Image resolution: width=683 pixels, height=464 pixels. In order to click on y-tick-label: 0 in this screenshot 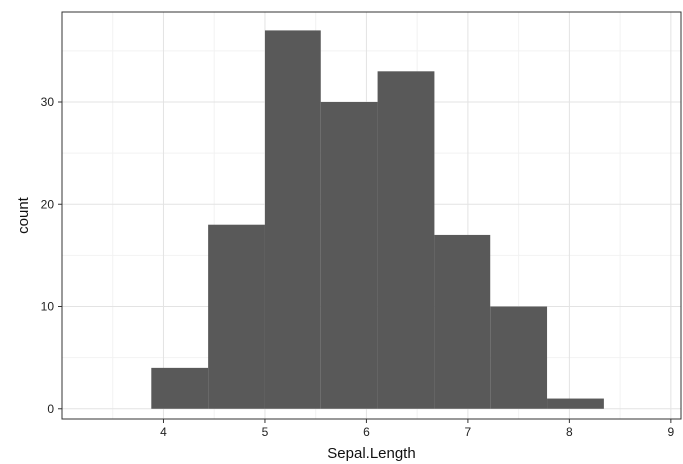, I will do `click(50, 409)`.